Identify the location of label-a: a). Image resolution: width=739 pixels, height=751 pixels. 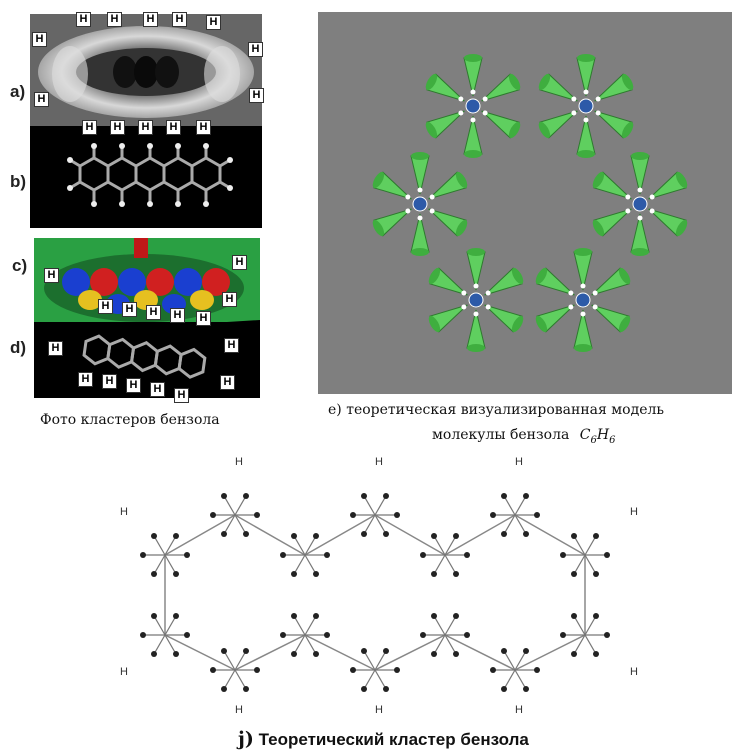
(18, 91).